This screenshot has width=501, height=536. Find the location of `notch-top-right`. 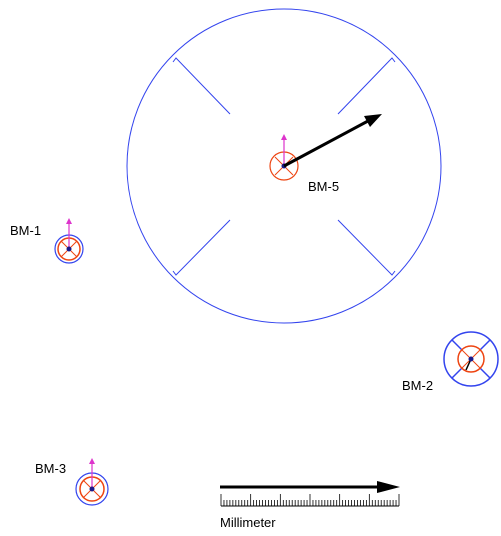

notch-top-right is located at coordinates (366, 86).